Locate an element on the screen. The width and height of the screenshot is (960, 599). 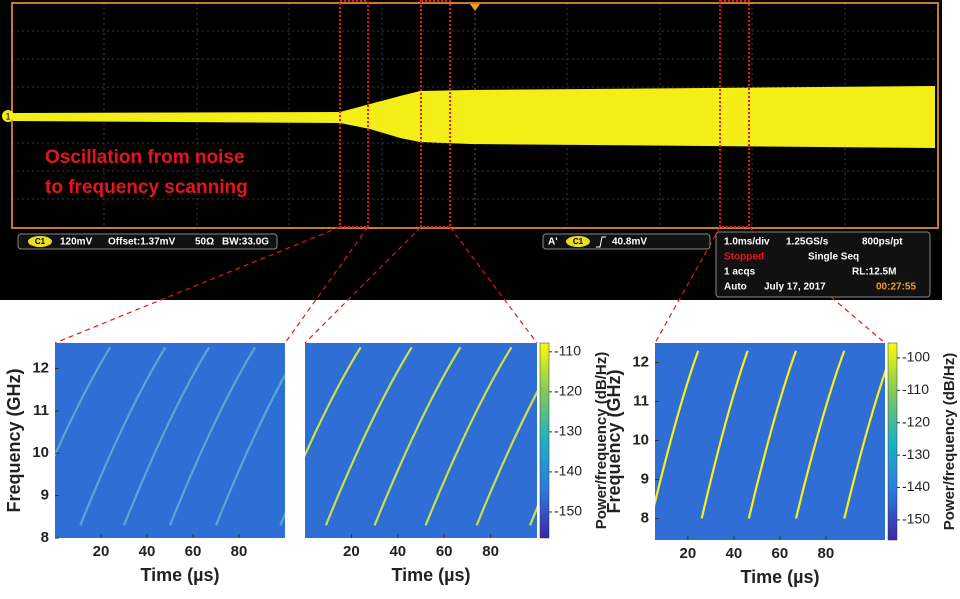
trigger-prefix: A' is located at coordinates (553, 242).